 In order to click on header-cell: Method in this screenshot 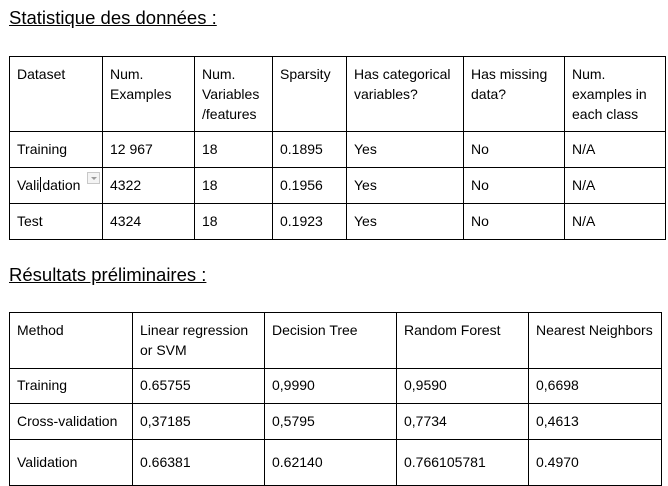, I will do `click(71, 340)`.